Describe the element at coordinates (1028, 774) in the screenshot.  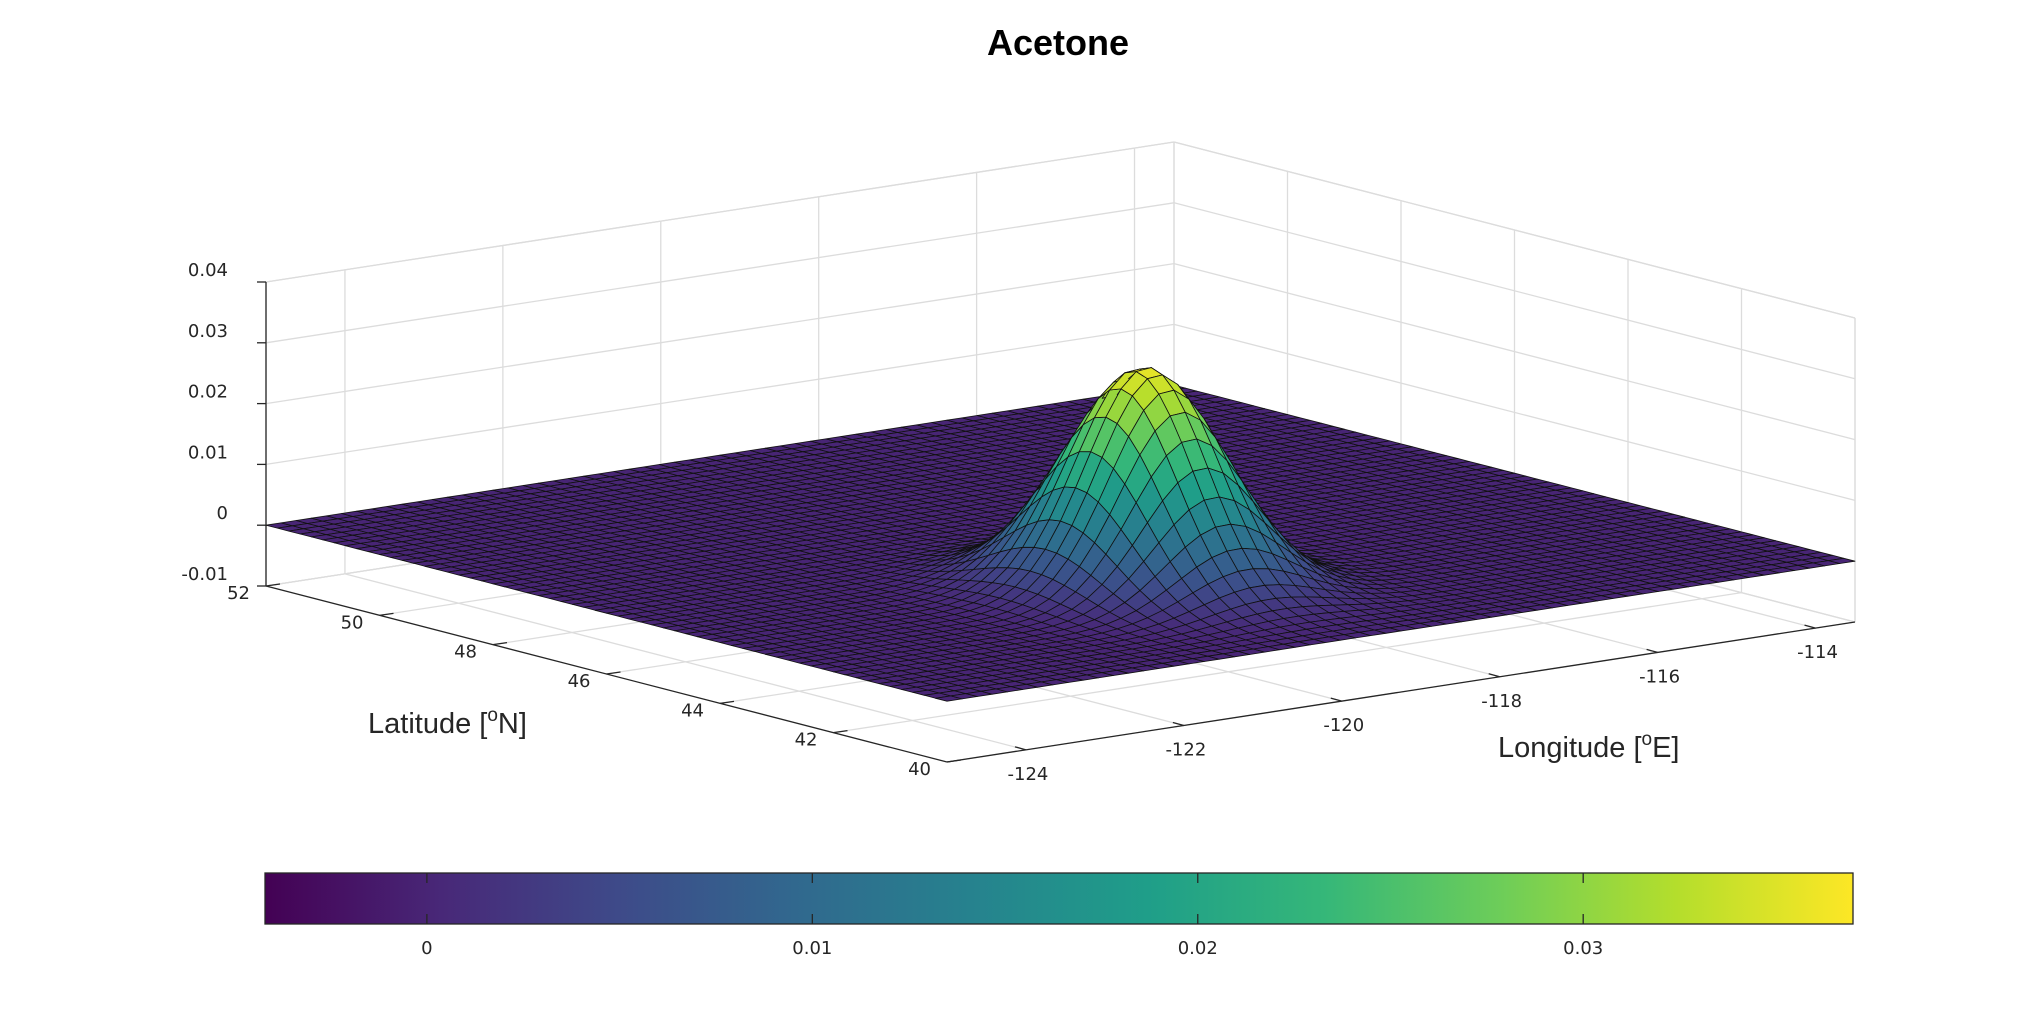
I see `x-tick-label: -124` at that location.